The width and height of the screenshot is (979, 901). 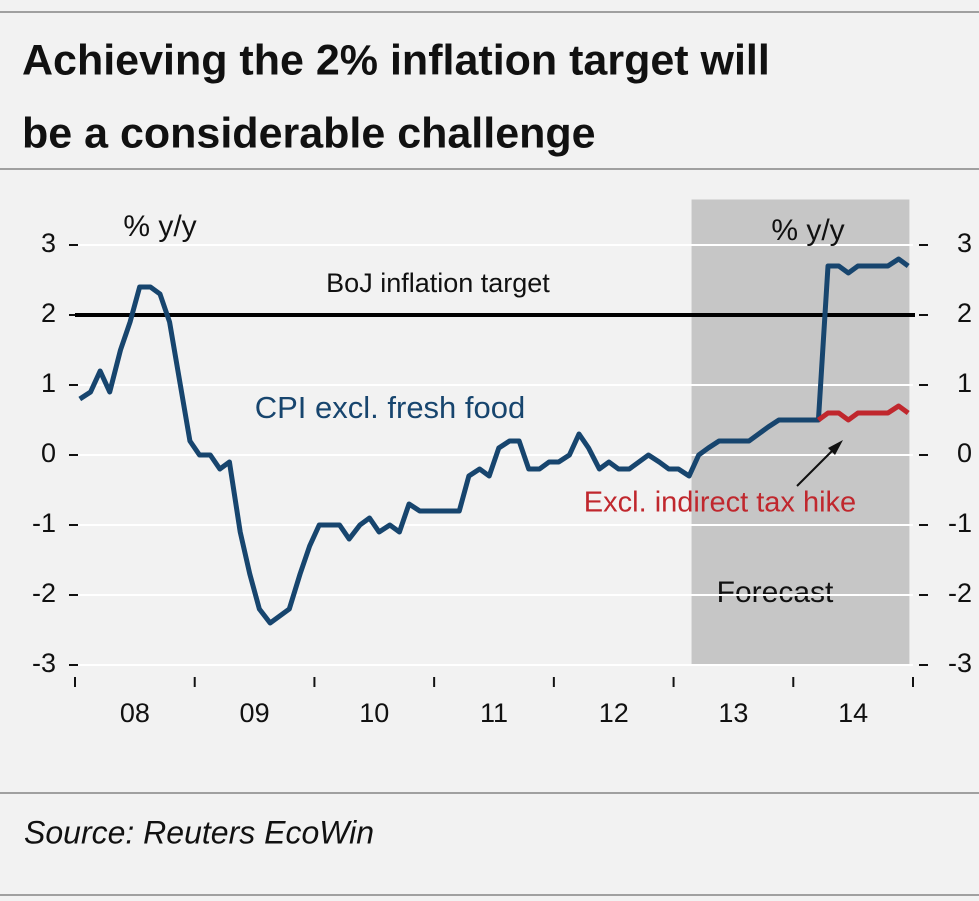 I want to click on chart-title: Achieving the 2% inflation target will, so click(x=396, y=60).